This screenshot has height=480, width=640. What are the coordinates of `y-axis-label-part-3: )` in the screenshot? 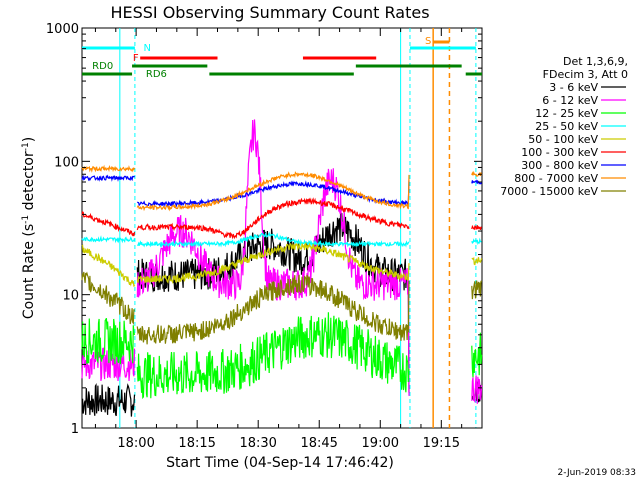 It's located at (29, 139).